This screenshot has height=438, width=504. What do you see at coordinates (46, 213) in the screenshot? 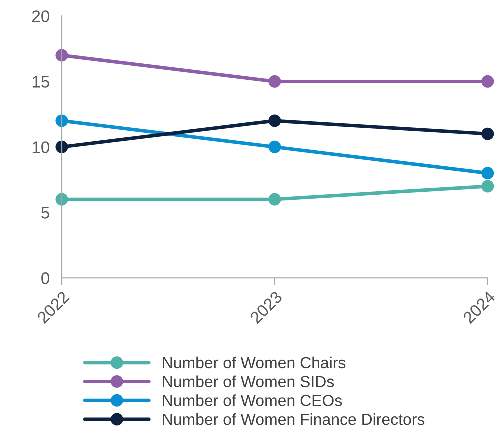
I see `y-tick-label: 5` at bounding box center [46, 213].